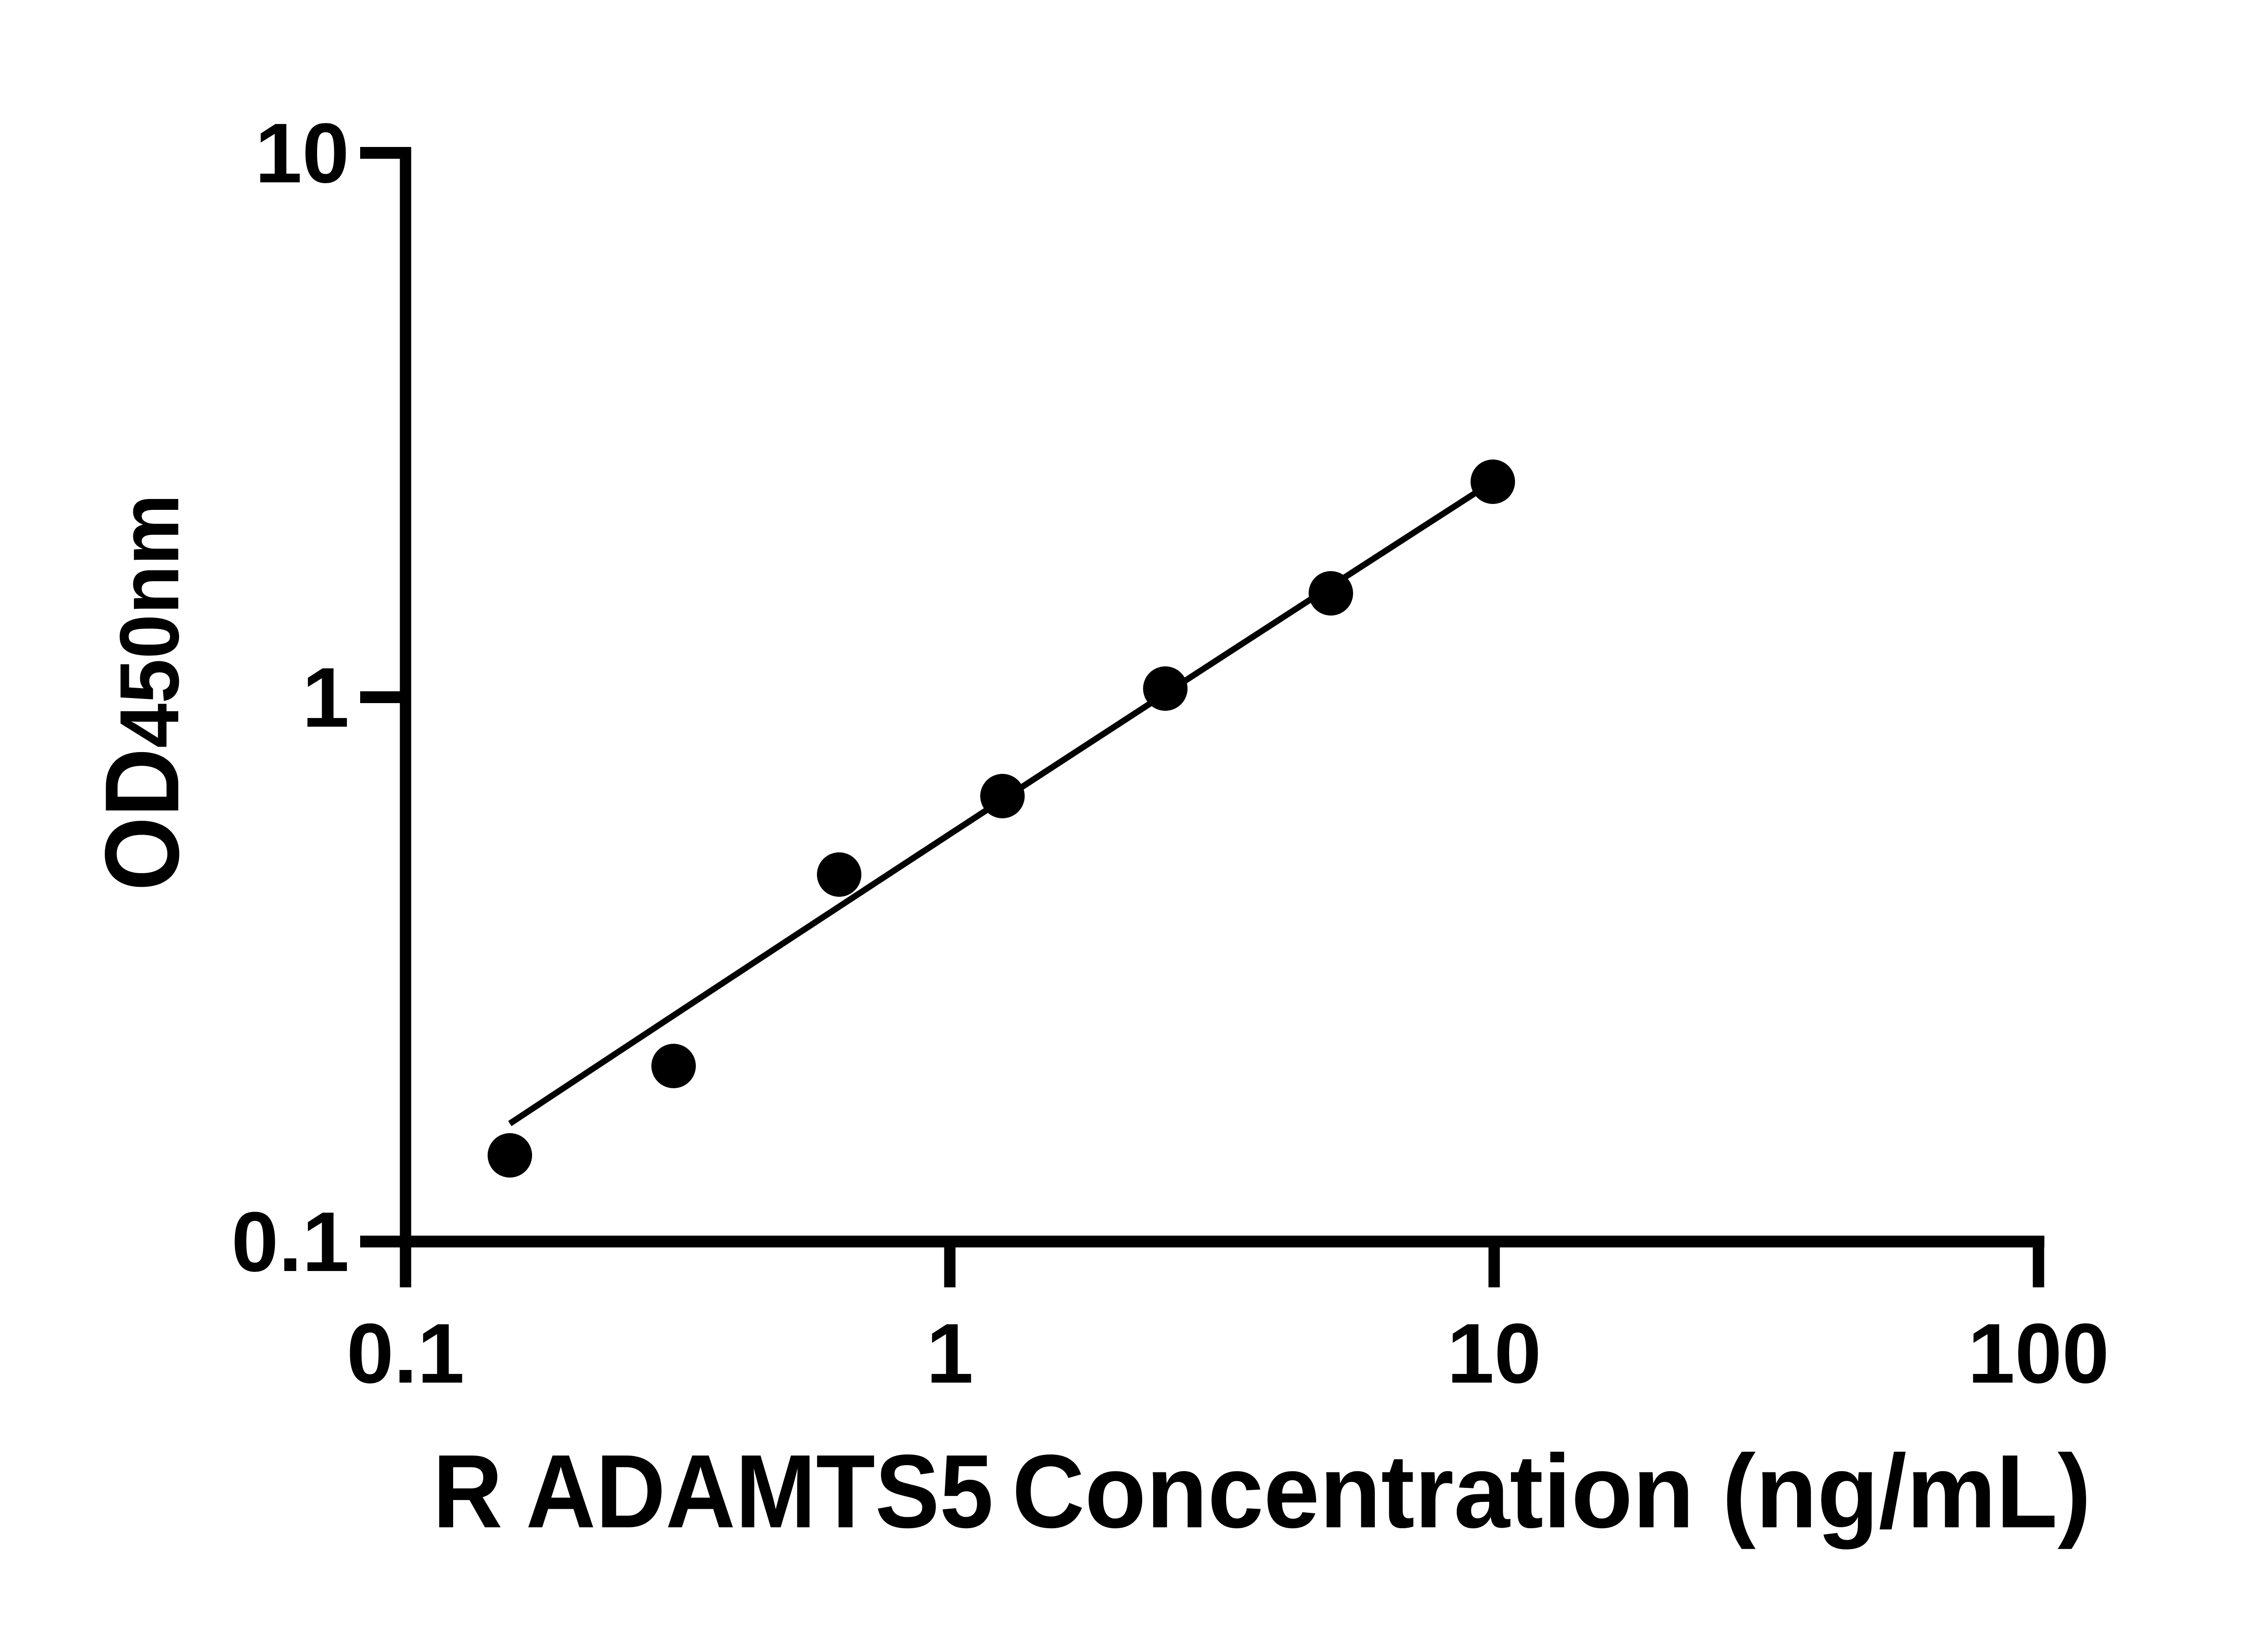 Image resolution: width=2268 pixels, height=1633 pixels. I want to click on svg-text: Concentration (ng/mL), so click(1551, 1491).